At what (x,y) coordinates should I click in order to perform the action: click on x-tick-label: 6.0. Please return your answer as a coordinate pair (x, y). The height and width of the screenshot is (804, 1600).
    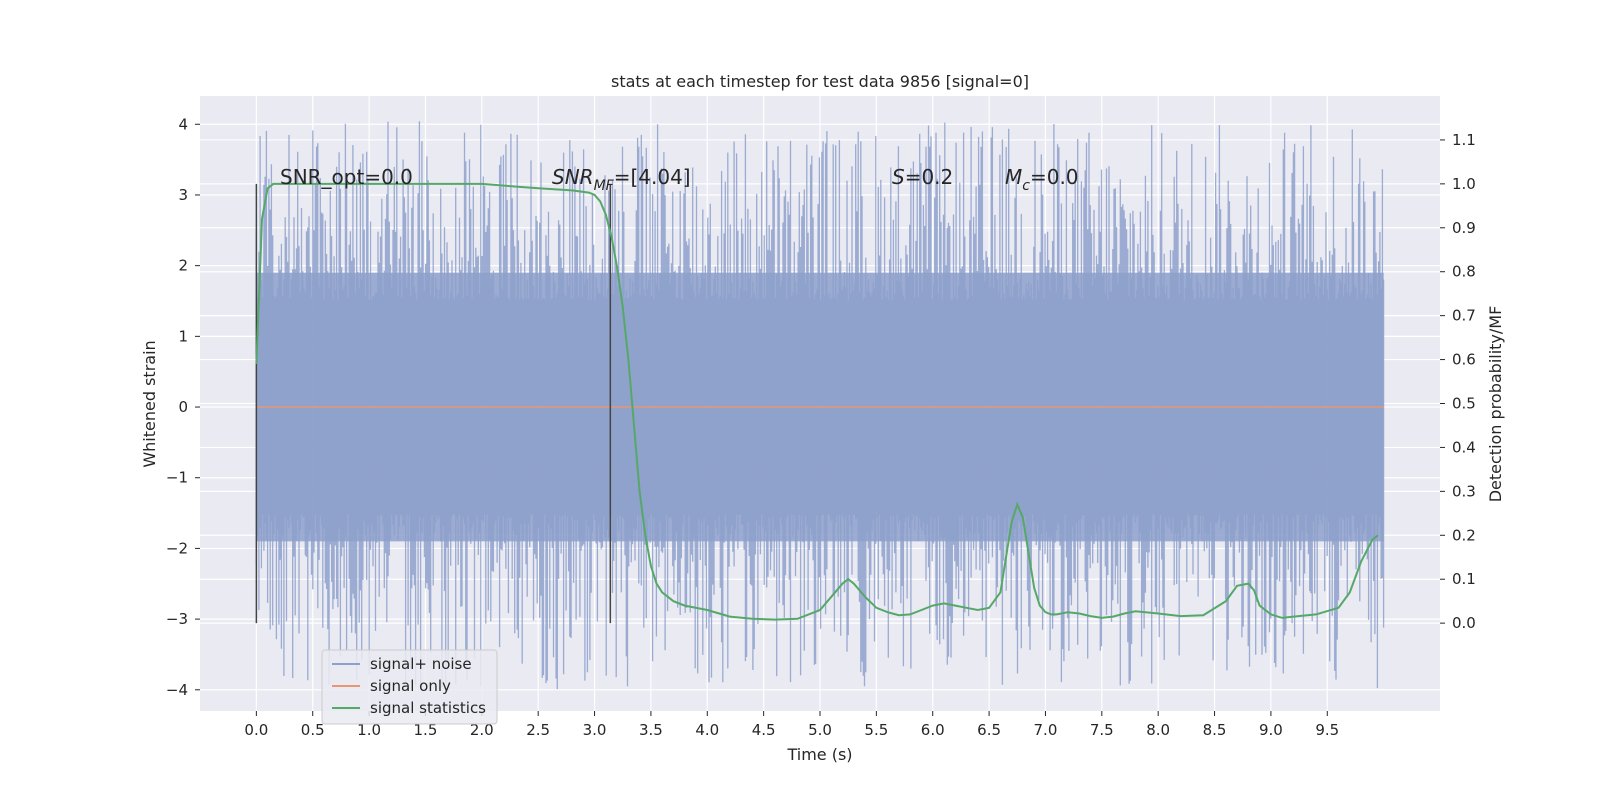
    Looking at the image, I should click on (933, 730).